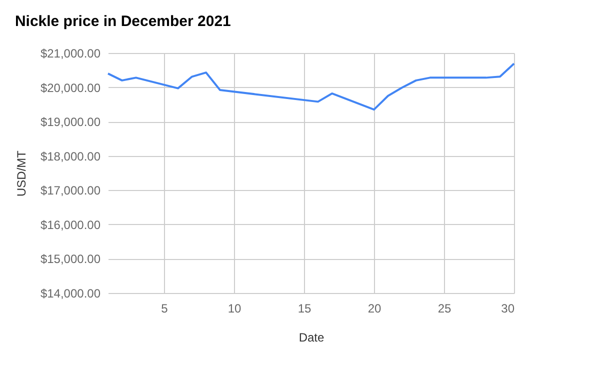 Image resolution: width=599 pixels, height=370 pixels. What do you see at coordinates (122, 21) in the screenshot?
I see `chart-title: Nickle price in December 2021` at bounding box center [122, 21].